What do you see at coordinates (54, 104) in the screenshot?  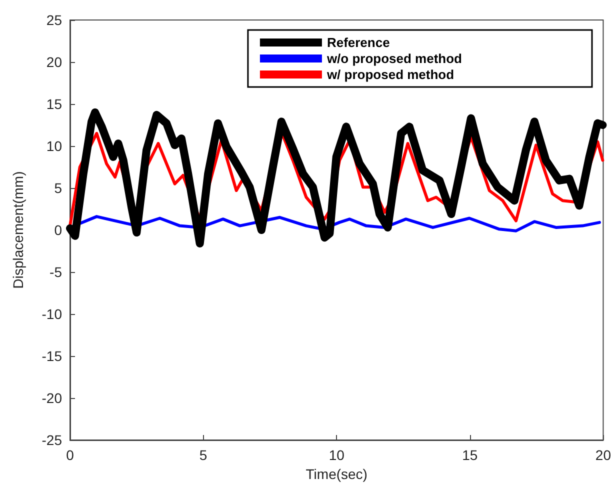 I see `y-tick-label: 15` at bounding box center [54, 104].